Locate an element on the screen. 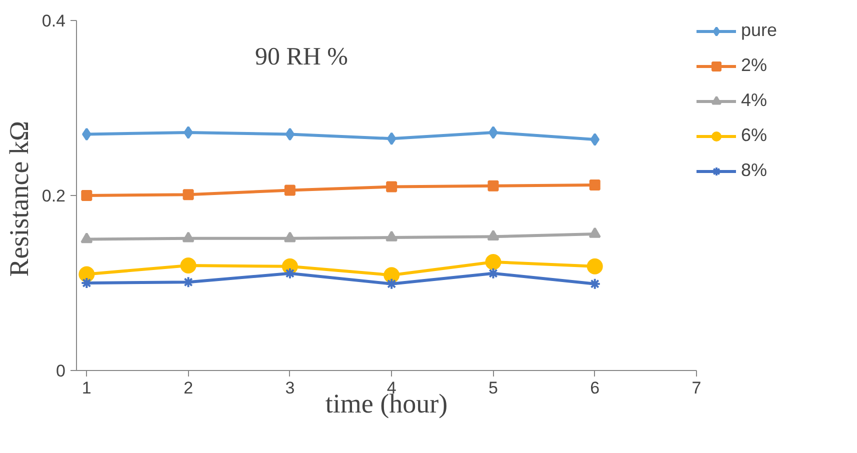 Image resolution: width=857 pixels, height=453 pixels. text: 90 RH % is located at coordinates (301, 57).